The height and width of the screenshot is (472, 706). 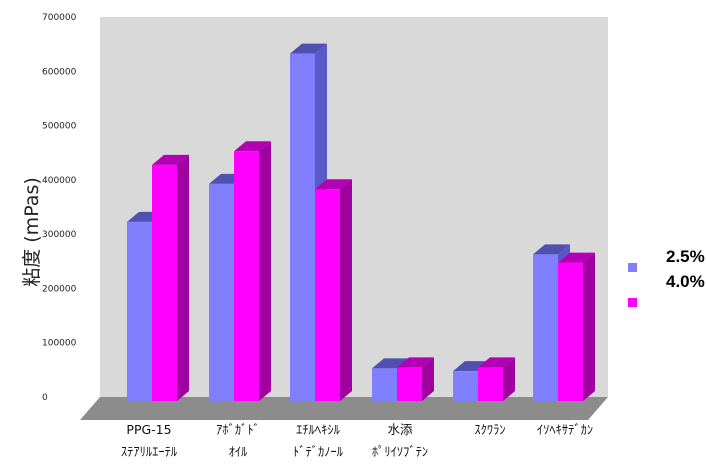 I want to click on y-tick-label: 500000, so click(x=59, y=127).